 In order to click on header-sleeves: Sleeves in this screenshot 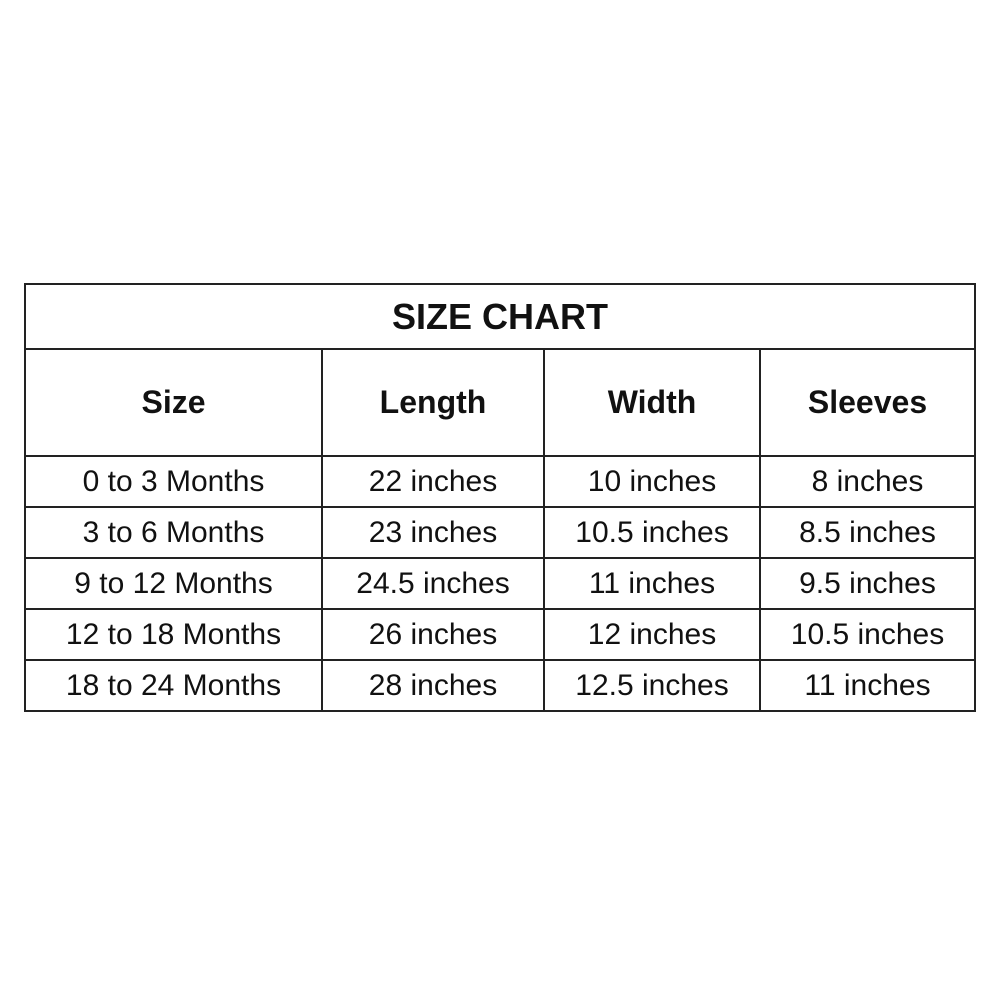, I will do `click(867, 402)`.